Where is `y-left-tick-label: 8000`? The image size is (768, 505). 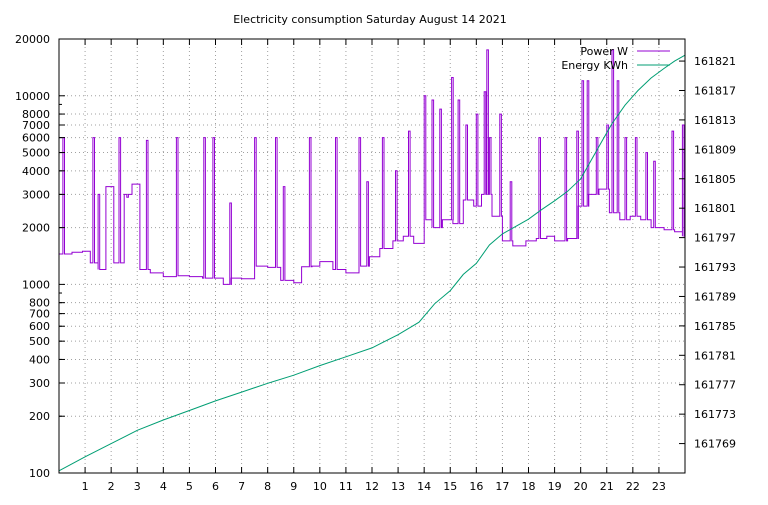
y-left-tick-label: 8000 is located at coordinates (36, 114).